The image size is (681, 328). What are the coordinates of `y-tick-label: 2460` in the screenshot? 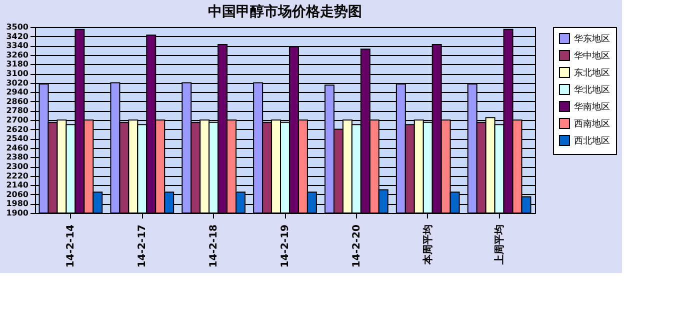 It's located at (17, 147).